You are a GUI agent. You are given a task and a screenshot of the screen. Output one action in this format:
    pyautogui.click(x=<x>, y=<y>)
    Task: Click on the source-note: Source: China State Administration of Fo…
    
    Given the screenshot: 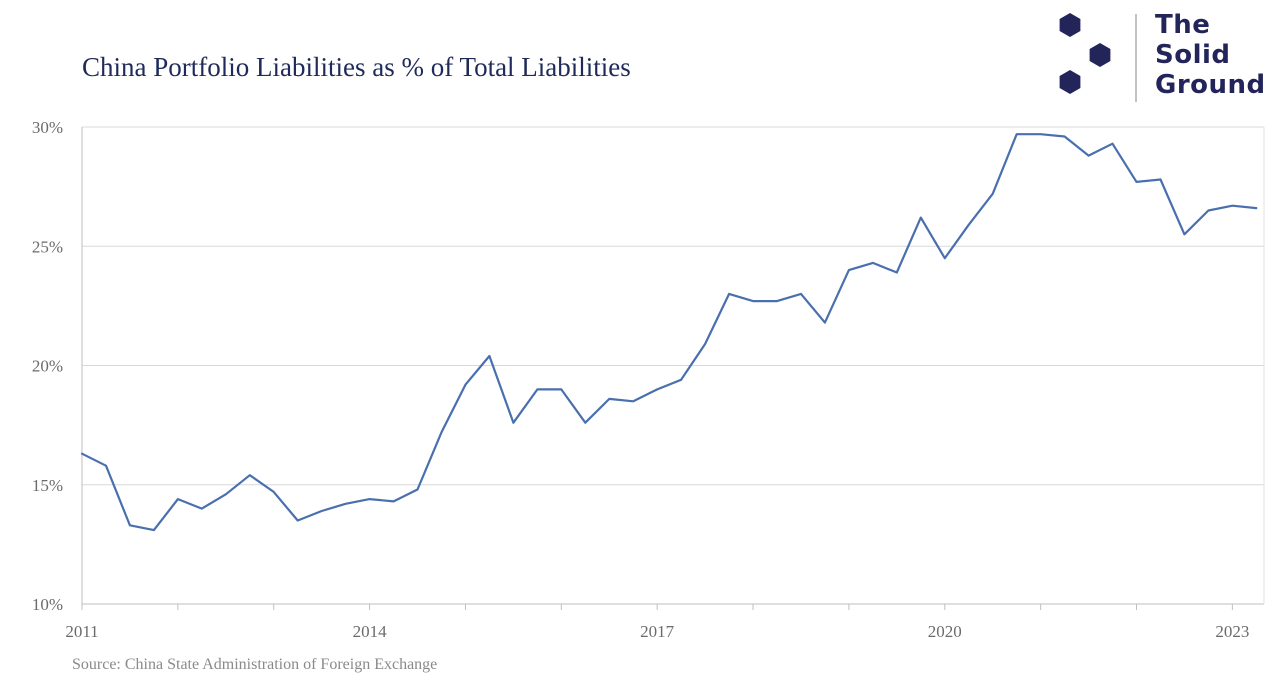 What is the action you would take?
    pyautogui.click(x=255, y=664)
    